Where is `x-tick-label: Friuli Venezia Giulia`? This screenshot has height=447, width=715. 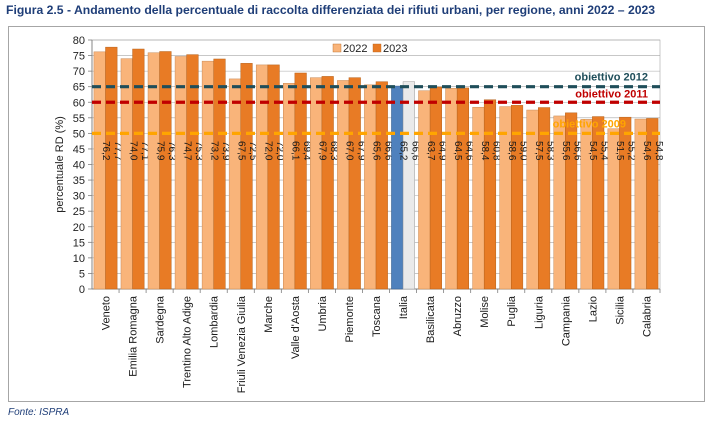
x-tick-label: Friuli Venezia Giulia is located at coordinates (242, 344).